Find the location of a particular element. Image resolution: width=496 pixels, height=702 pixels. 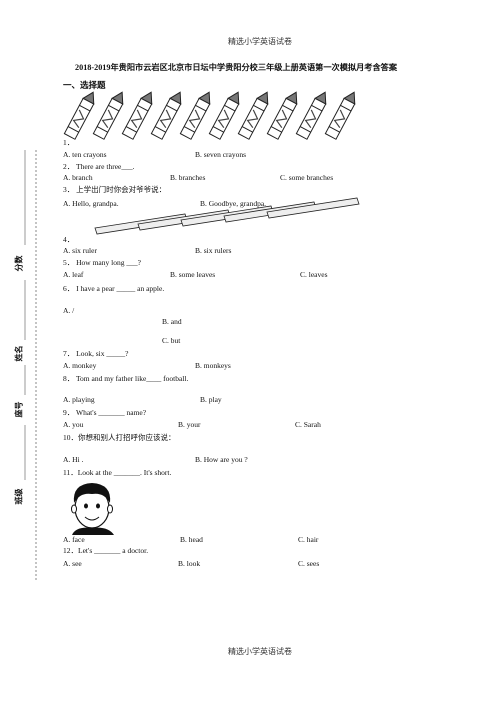

option: A. playing is located at coordinates (79, 399).